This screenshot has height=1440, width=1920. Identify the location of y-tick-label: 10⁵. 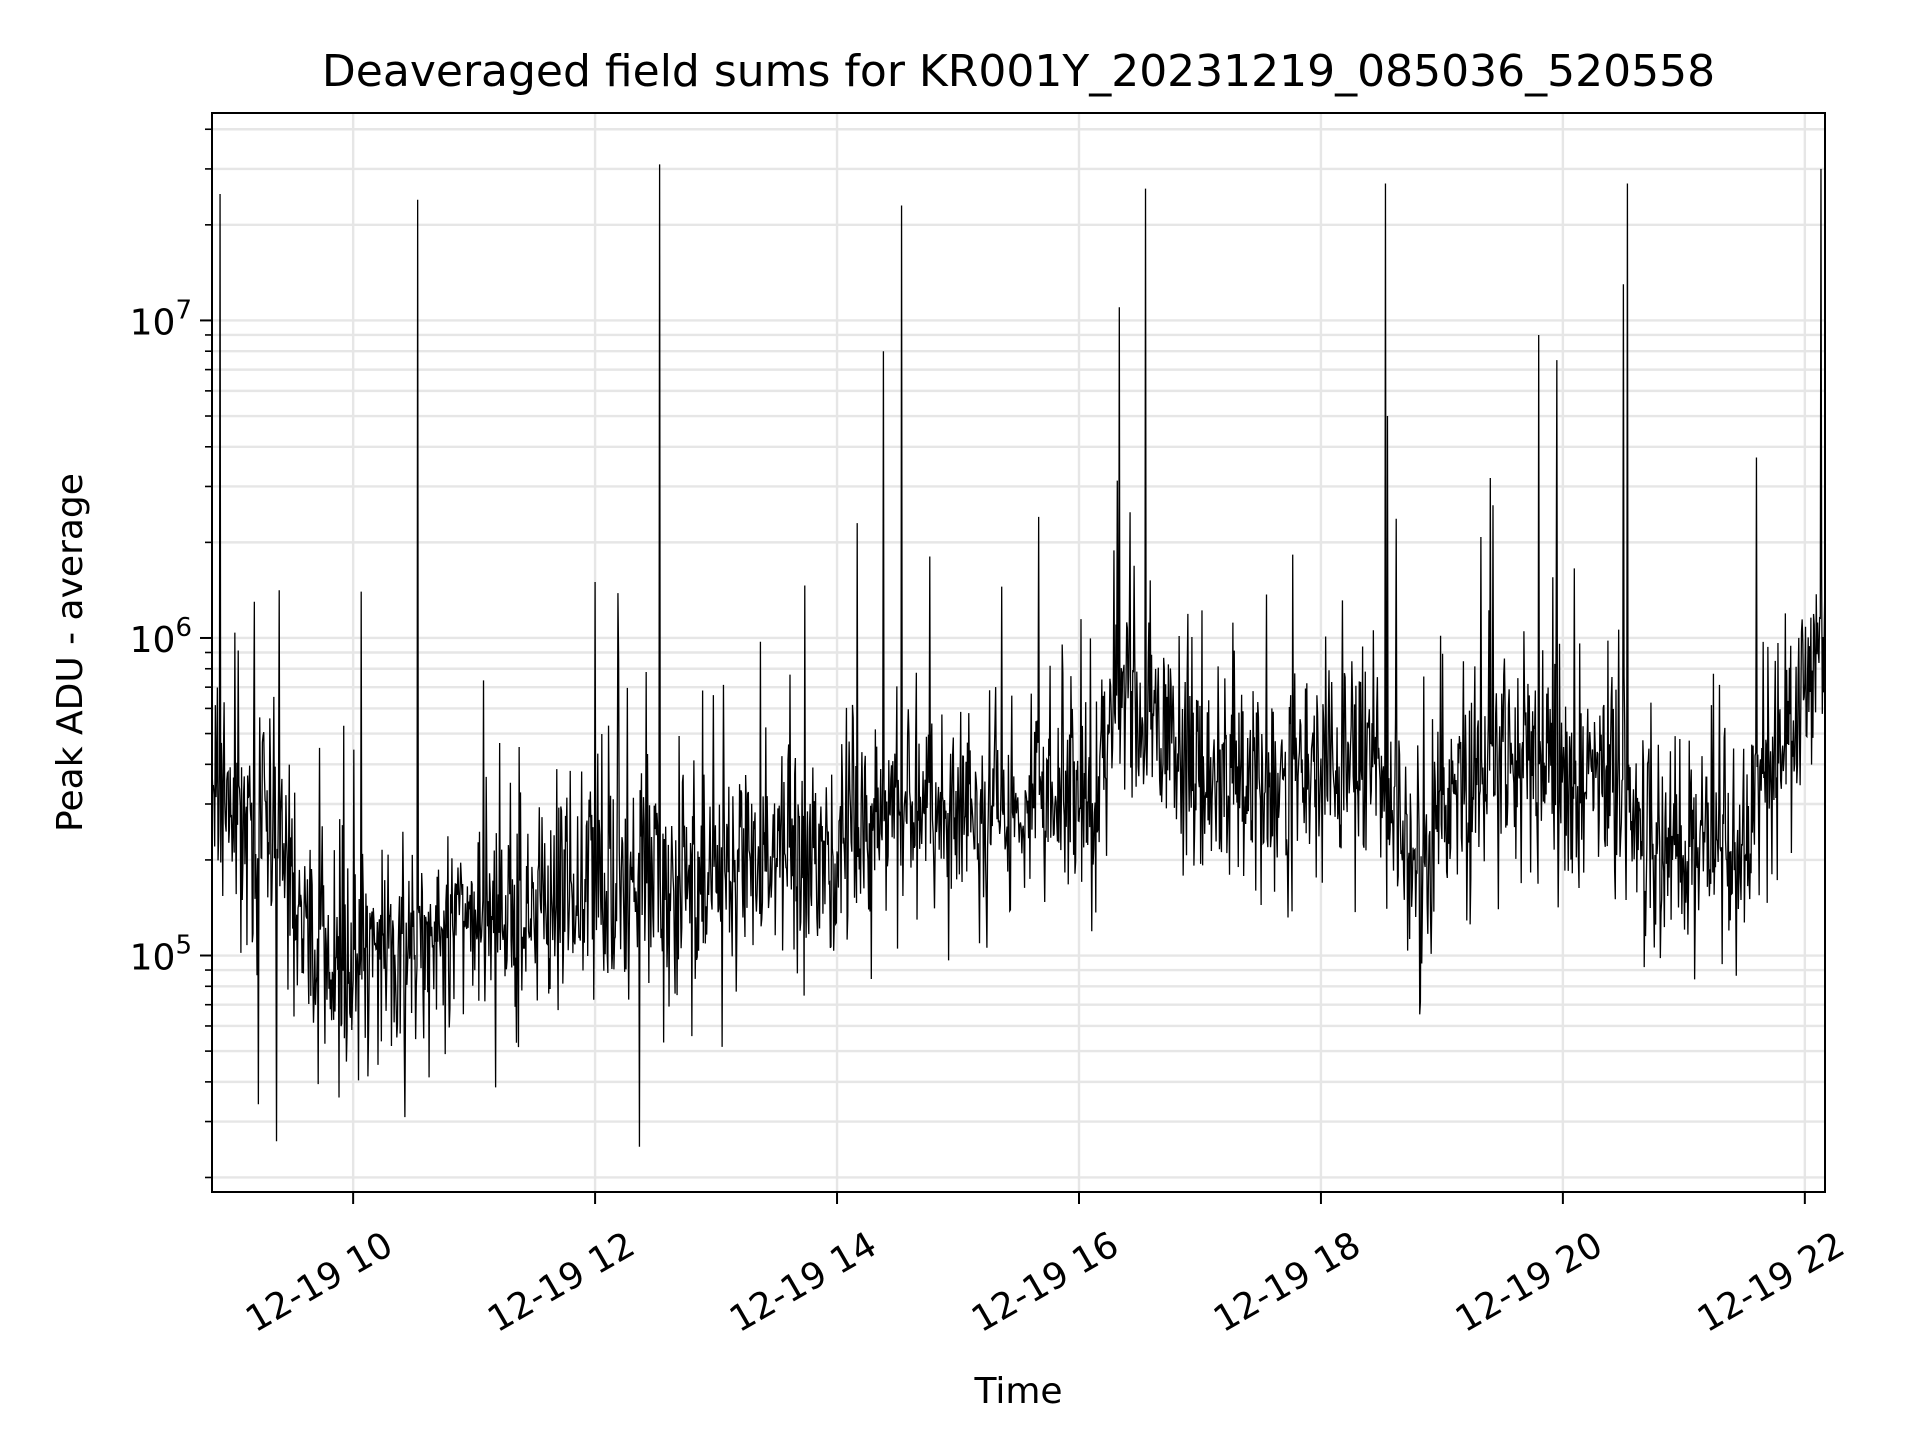
(161, 955).